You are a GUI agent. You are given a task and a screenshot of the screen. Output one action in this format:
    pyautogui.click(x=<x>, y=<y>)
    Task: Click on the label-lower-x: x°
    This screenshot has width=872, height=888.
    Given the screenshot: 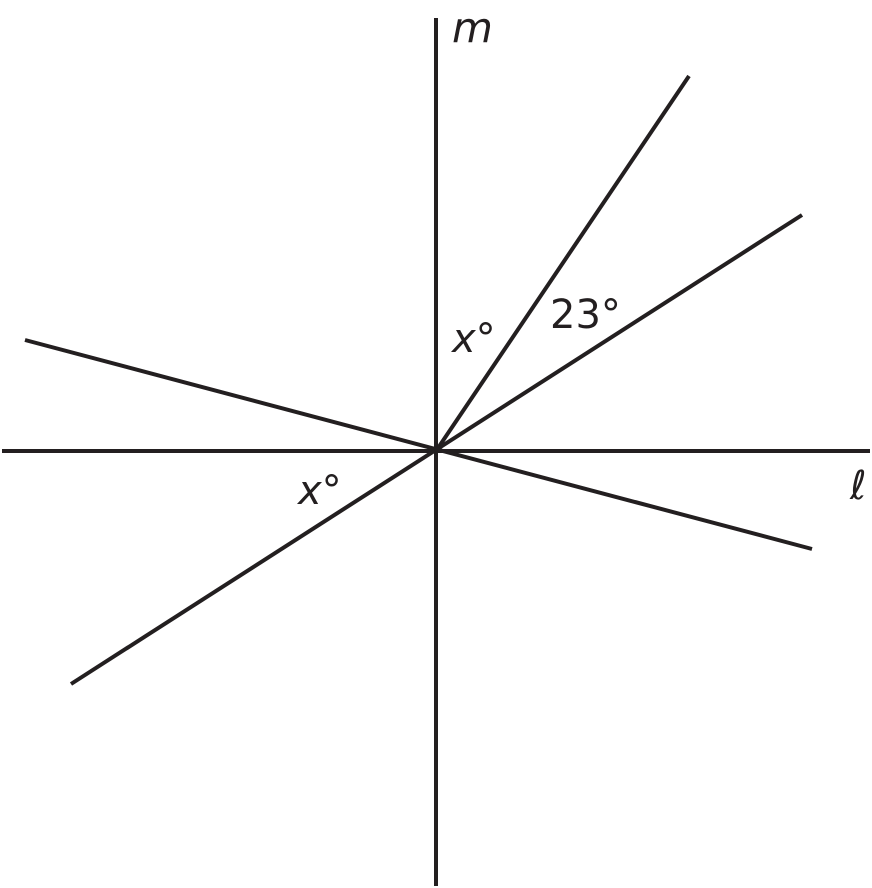 What is the action you would take?
    pyautogui.click(x=319, y=491)
    